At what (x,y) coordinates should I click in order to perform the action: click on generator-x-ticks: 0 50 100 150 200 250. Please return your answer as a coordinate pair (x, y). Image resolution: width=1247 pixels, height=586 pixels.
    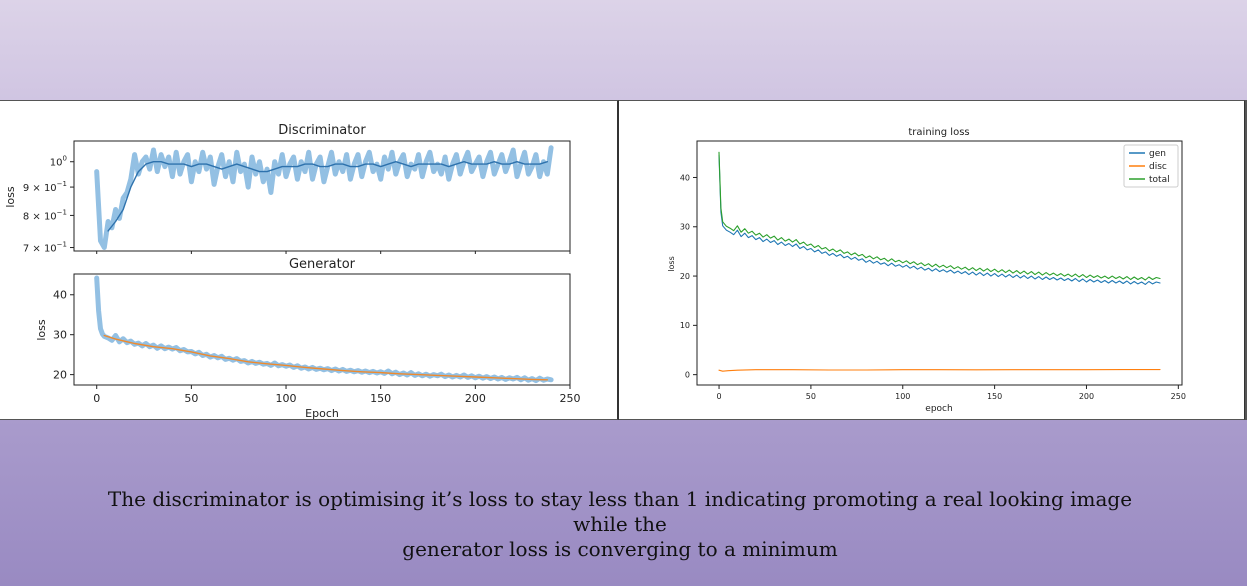
    Looking at the image, I should click on (337, 395).